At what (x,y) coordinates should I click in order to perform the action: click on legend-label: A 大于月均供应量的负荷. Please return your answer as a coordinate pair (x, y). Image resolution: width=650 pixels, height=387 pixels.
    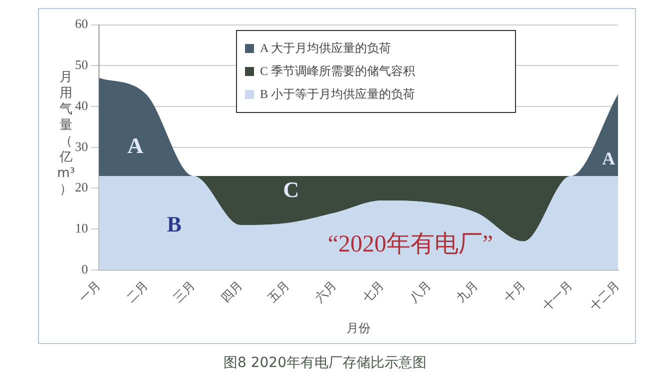
    Looking at the image, I should click on (326, 48).